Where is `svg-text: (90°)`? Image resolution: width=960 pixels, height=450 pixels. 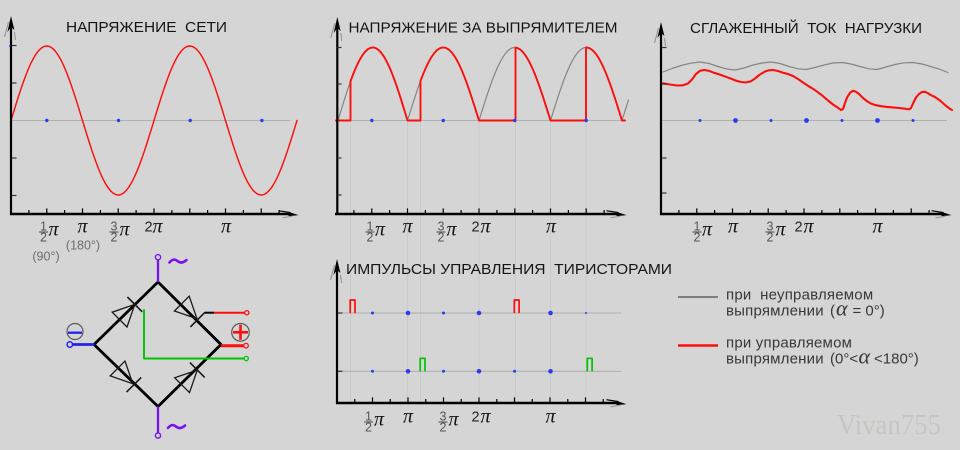 svg-text: (90°) is located at coordinates (45, 257).